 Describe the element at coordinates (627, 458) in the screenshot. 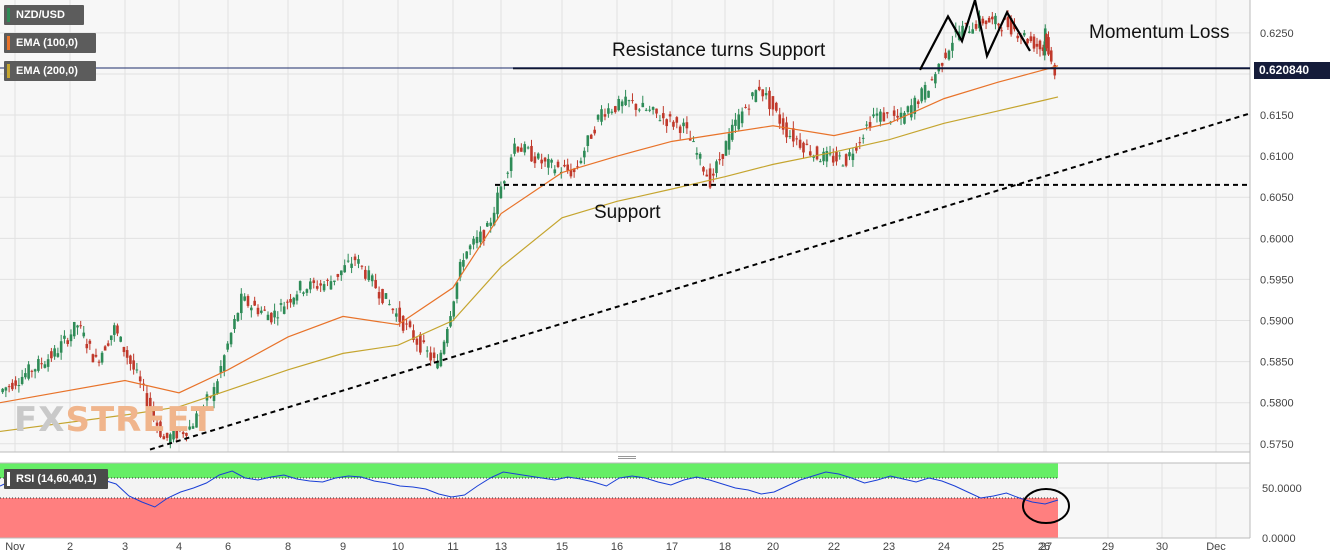

I see `pane-resize-handle` at that location.